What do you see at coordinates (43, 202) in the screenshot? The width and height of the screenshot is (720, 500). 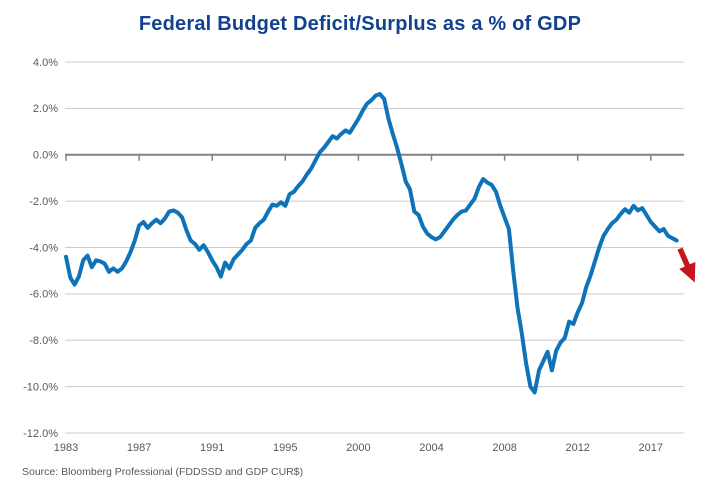 I see `y-axis-tick-label: -2.0%` at bounding box center [43, 202].